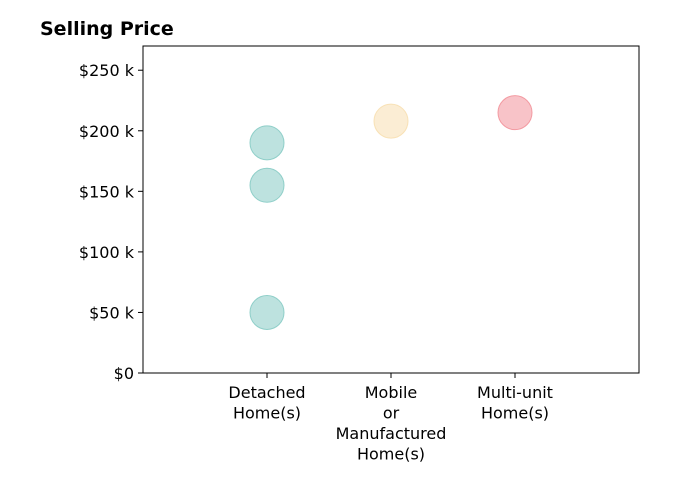 This screenshot has height=503, width=679. Describe the element at coordinates (107, 29) in the screenshot. I see `chart-title: Selling Price` at that location.